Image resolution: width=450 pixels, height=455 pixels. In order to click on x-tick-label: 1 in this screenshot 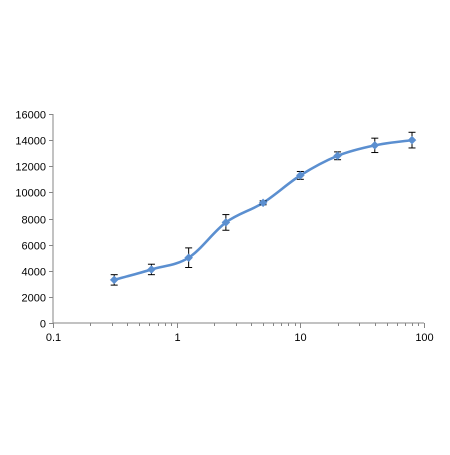, I will do `click(177, 338)`.